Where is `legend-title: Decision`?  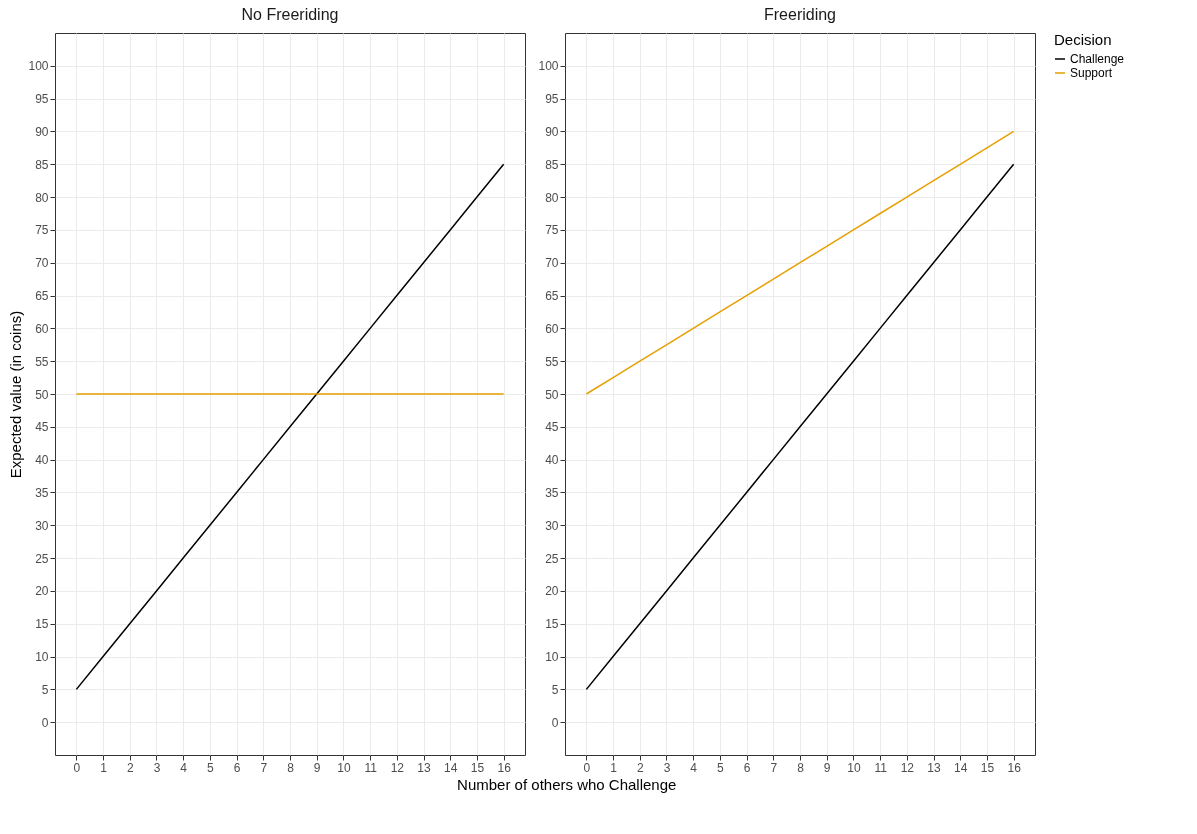 legend-title: Decision is located at coordinates (1083, 39).